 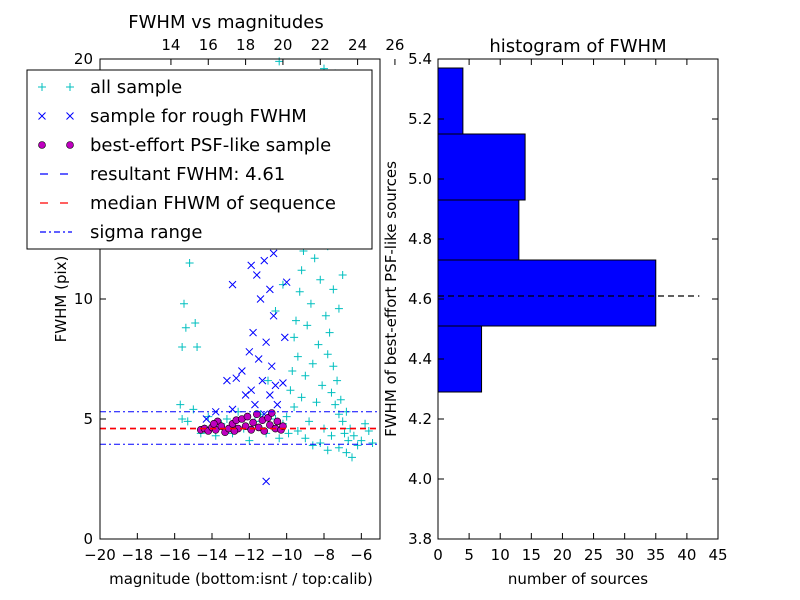 What do you see at coordinates (100, 555) in the screenshot?
I see `x-tick-label: −20` at bounding box center [100, 555].